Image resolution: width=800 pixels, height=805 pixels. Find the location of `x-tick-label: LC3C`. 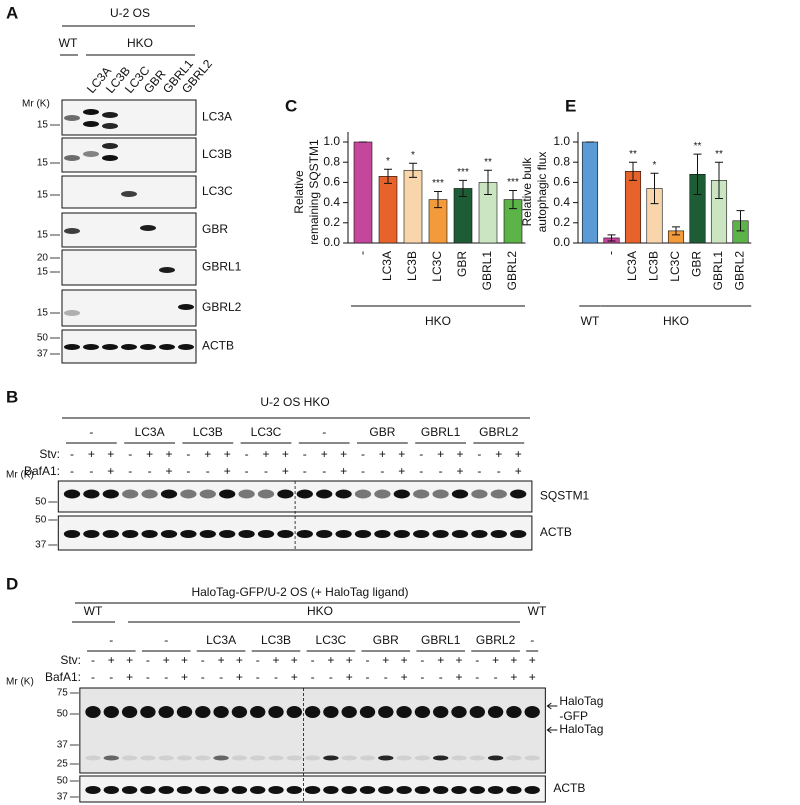

x-tick-label: LC3C is located at coordinates (437, 266).